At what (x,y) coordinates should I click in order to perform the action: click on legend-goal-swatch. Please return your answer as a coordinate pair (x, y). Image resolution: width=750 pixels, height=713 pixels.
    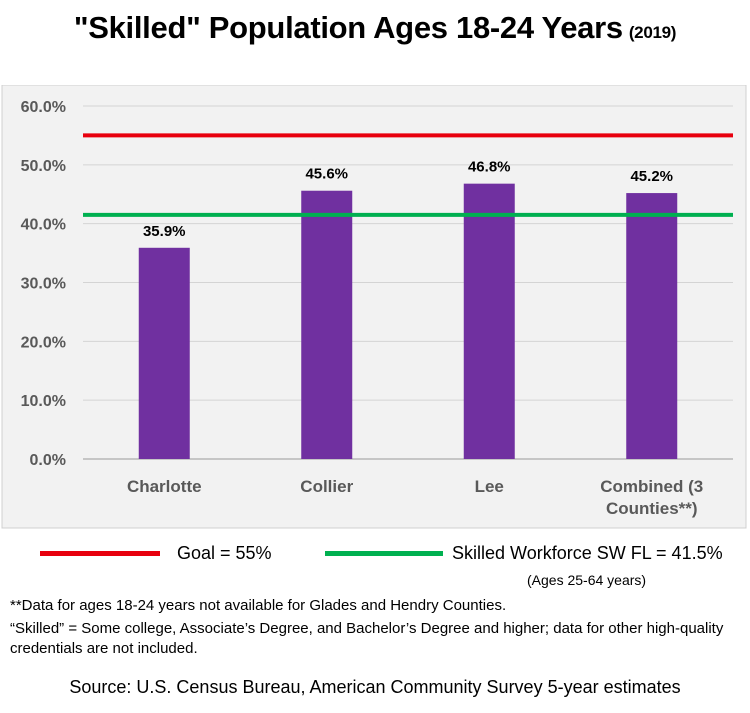
    Looking at the image, I should click on (100, 553).